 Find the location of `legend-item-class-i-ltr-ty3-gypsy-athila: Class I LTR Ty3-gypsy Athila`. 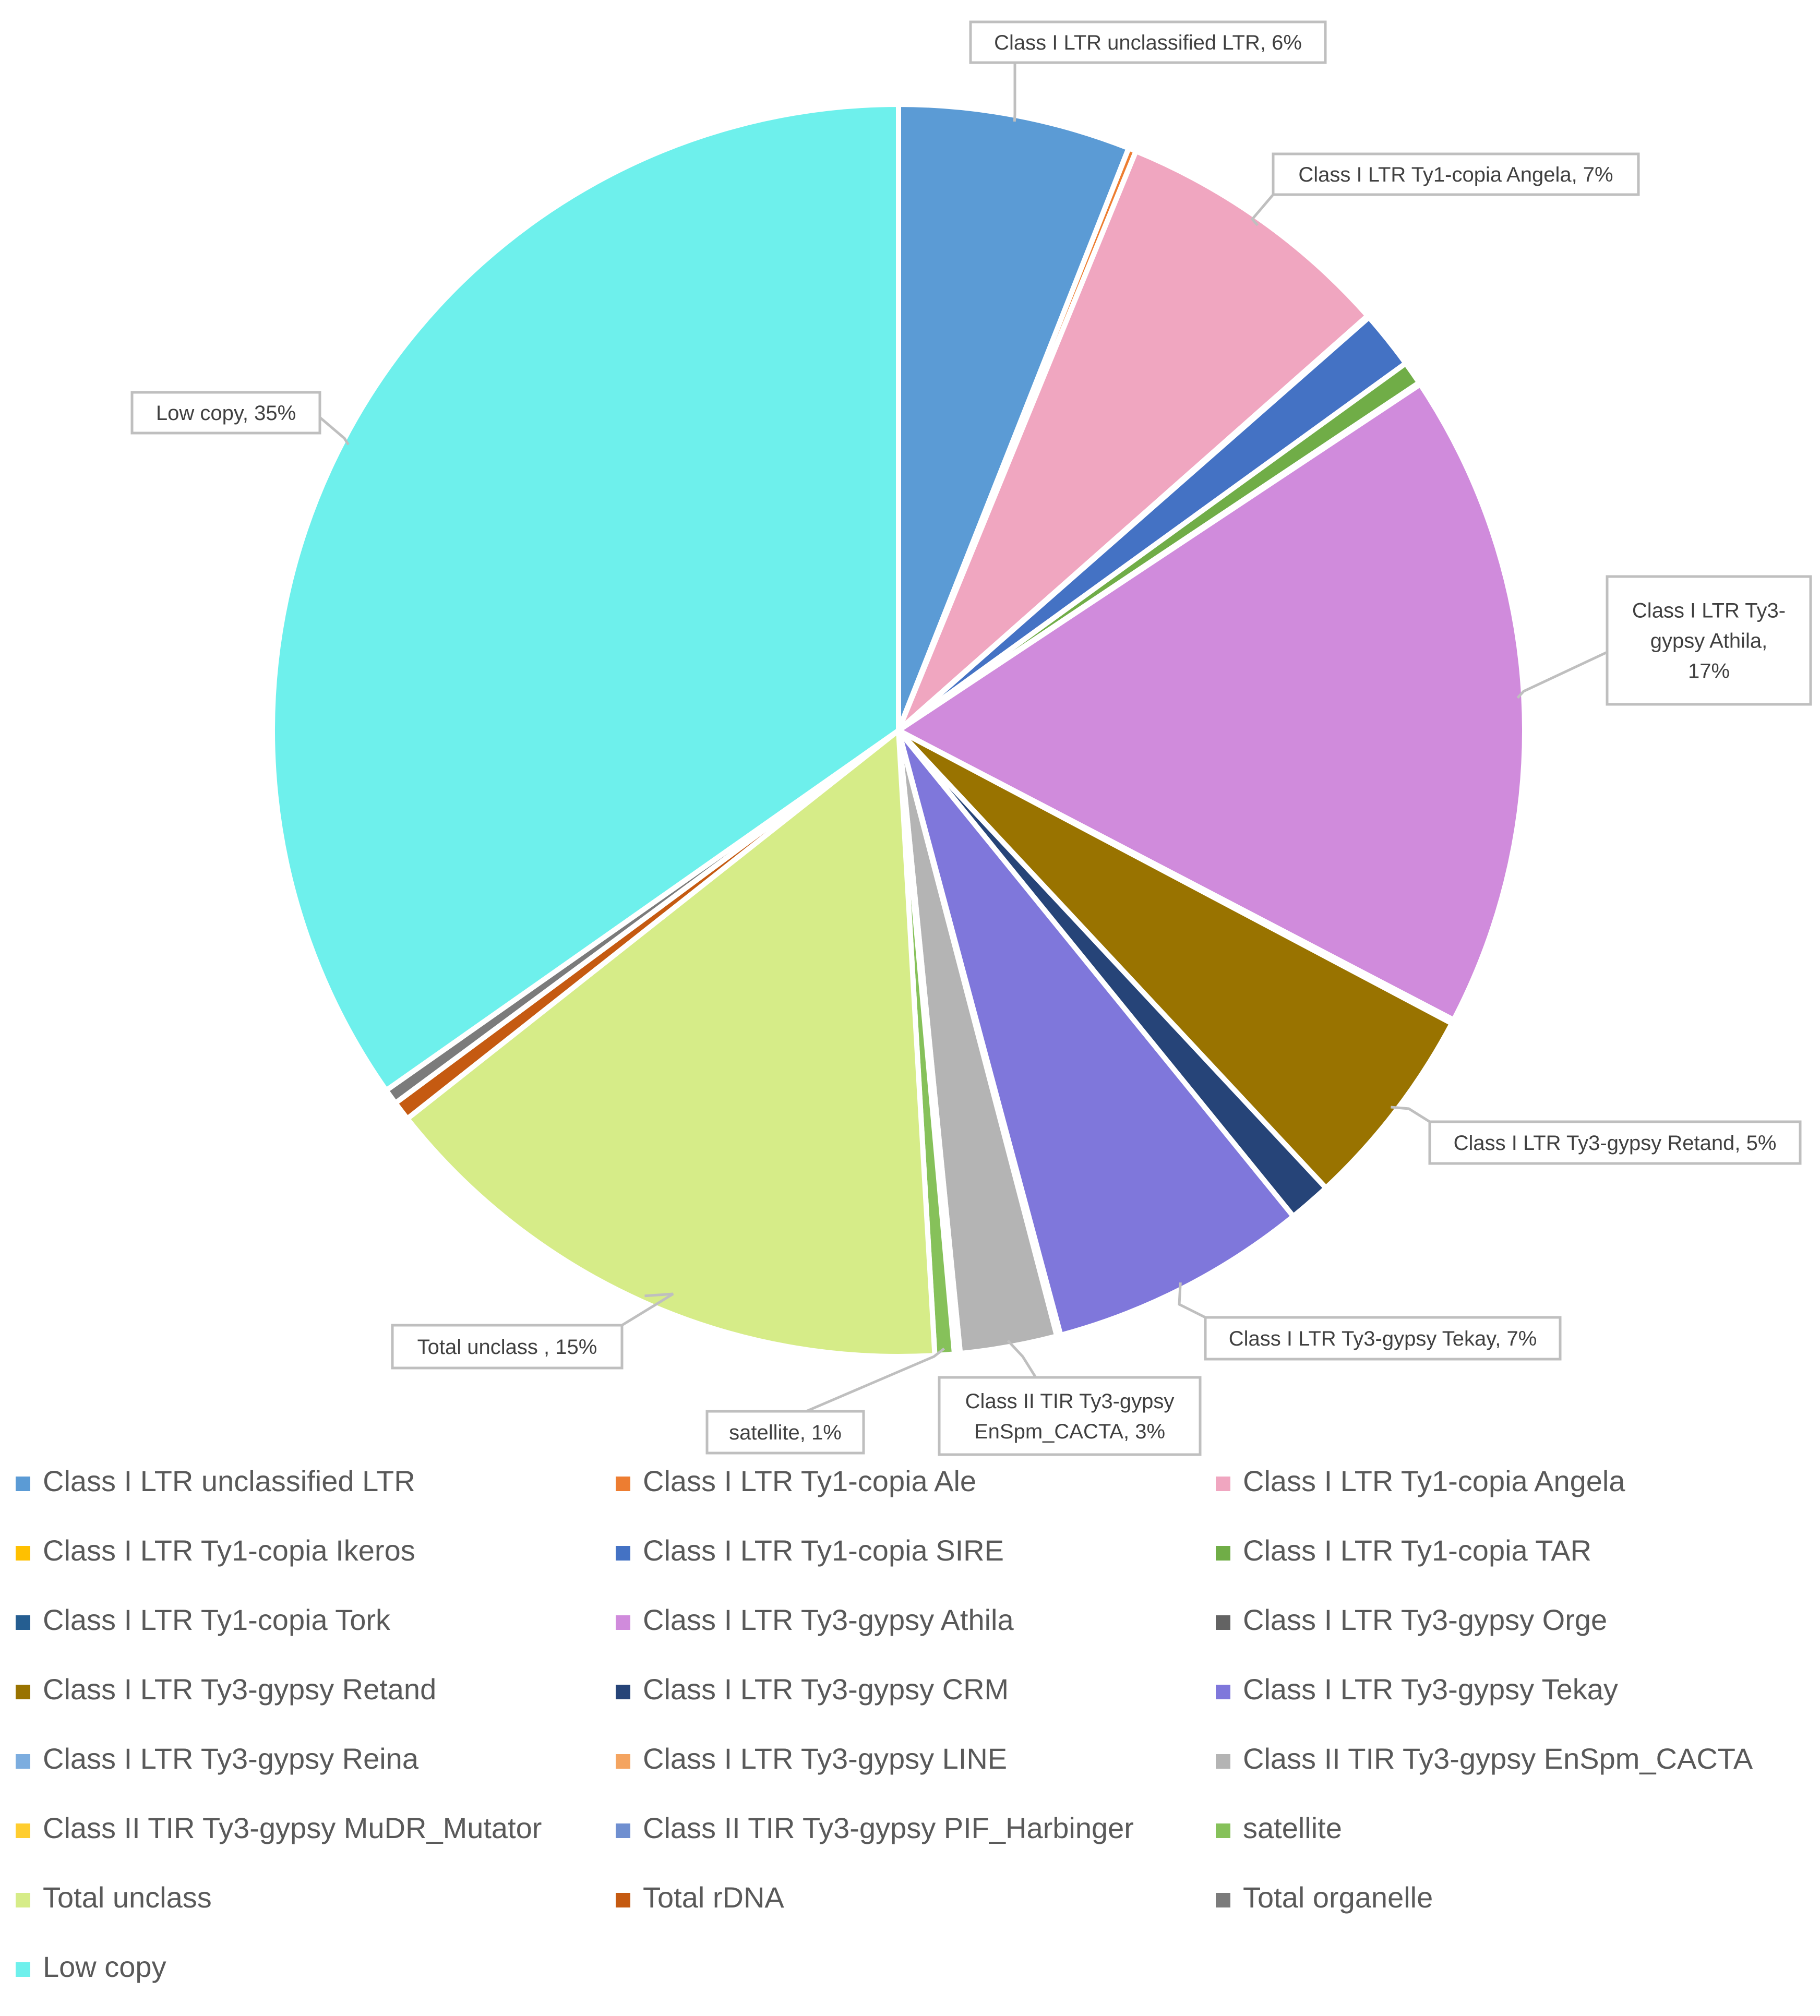

legend-item-class-i-ltr-ty3-gypsy-athila: Class I LTR Ty3-gypsy Athila is located at coordinates (815, 1619).